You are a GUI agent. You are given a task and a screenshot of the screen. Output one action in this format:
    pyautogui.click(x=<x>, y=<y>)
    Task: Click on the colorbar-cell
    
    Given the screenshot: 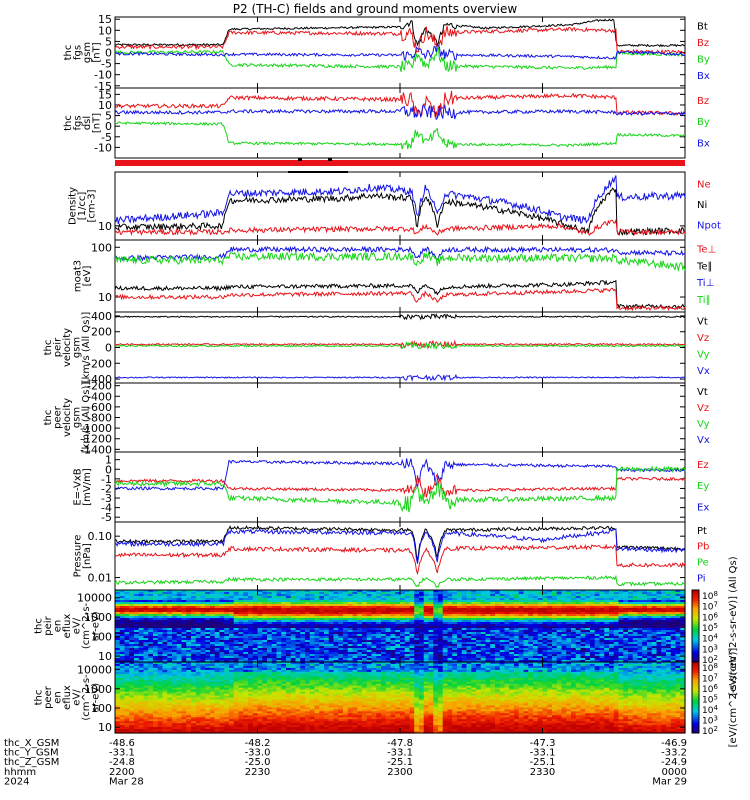 What is the action you would take?
    pyautogui.click(x=695, y=641)
    